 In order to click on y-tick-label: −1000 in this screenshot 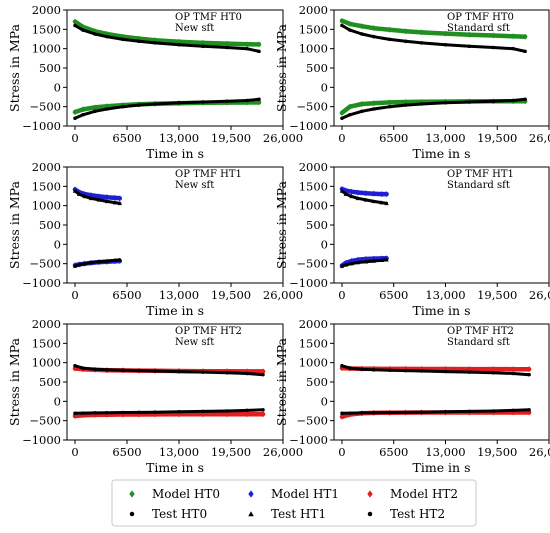, I will do `click(41, 440)`.